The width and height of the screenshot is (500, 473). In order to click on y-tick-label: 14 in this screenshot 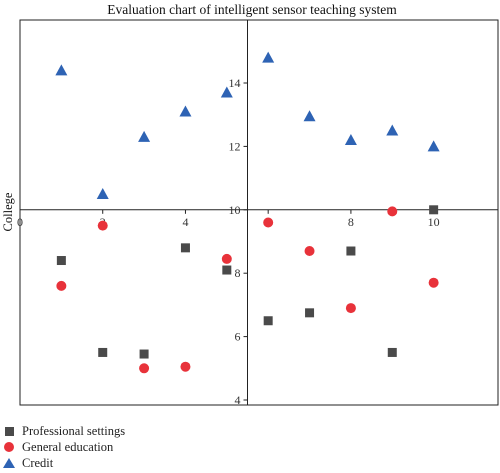, I will do `click(235, 83)`.